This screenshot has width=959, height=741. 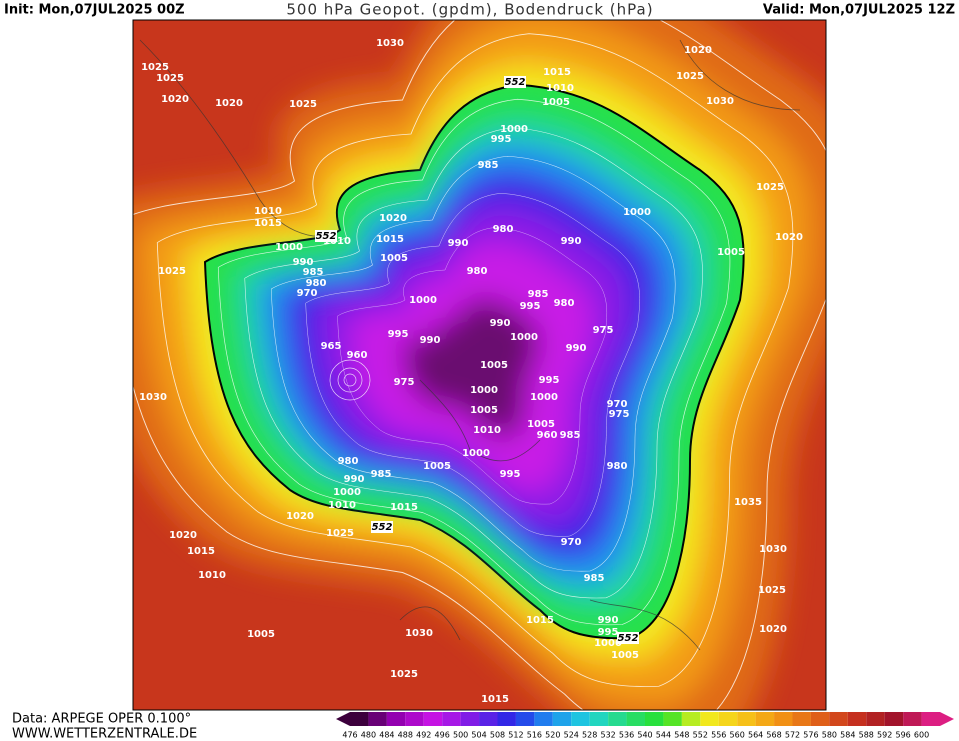 I want to click on colorbar-label: 492, so click(x=423, y=735).